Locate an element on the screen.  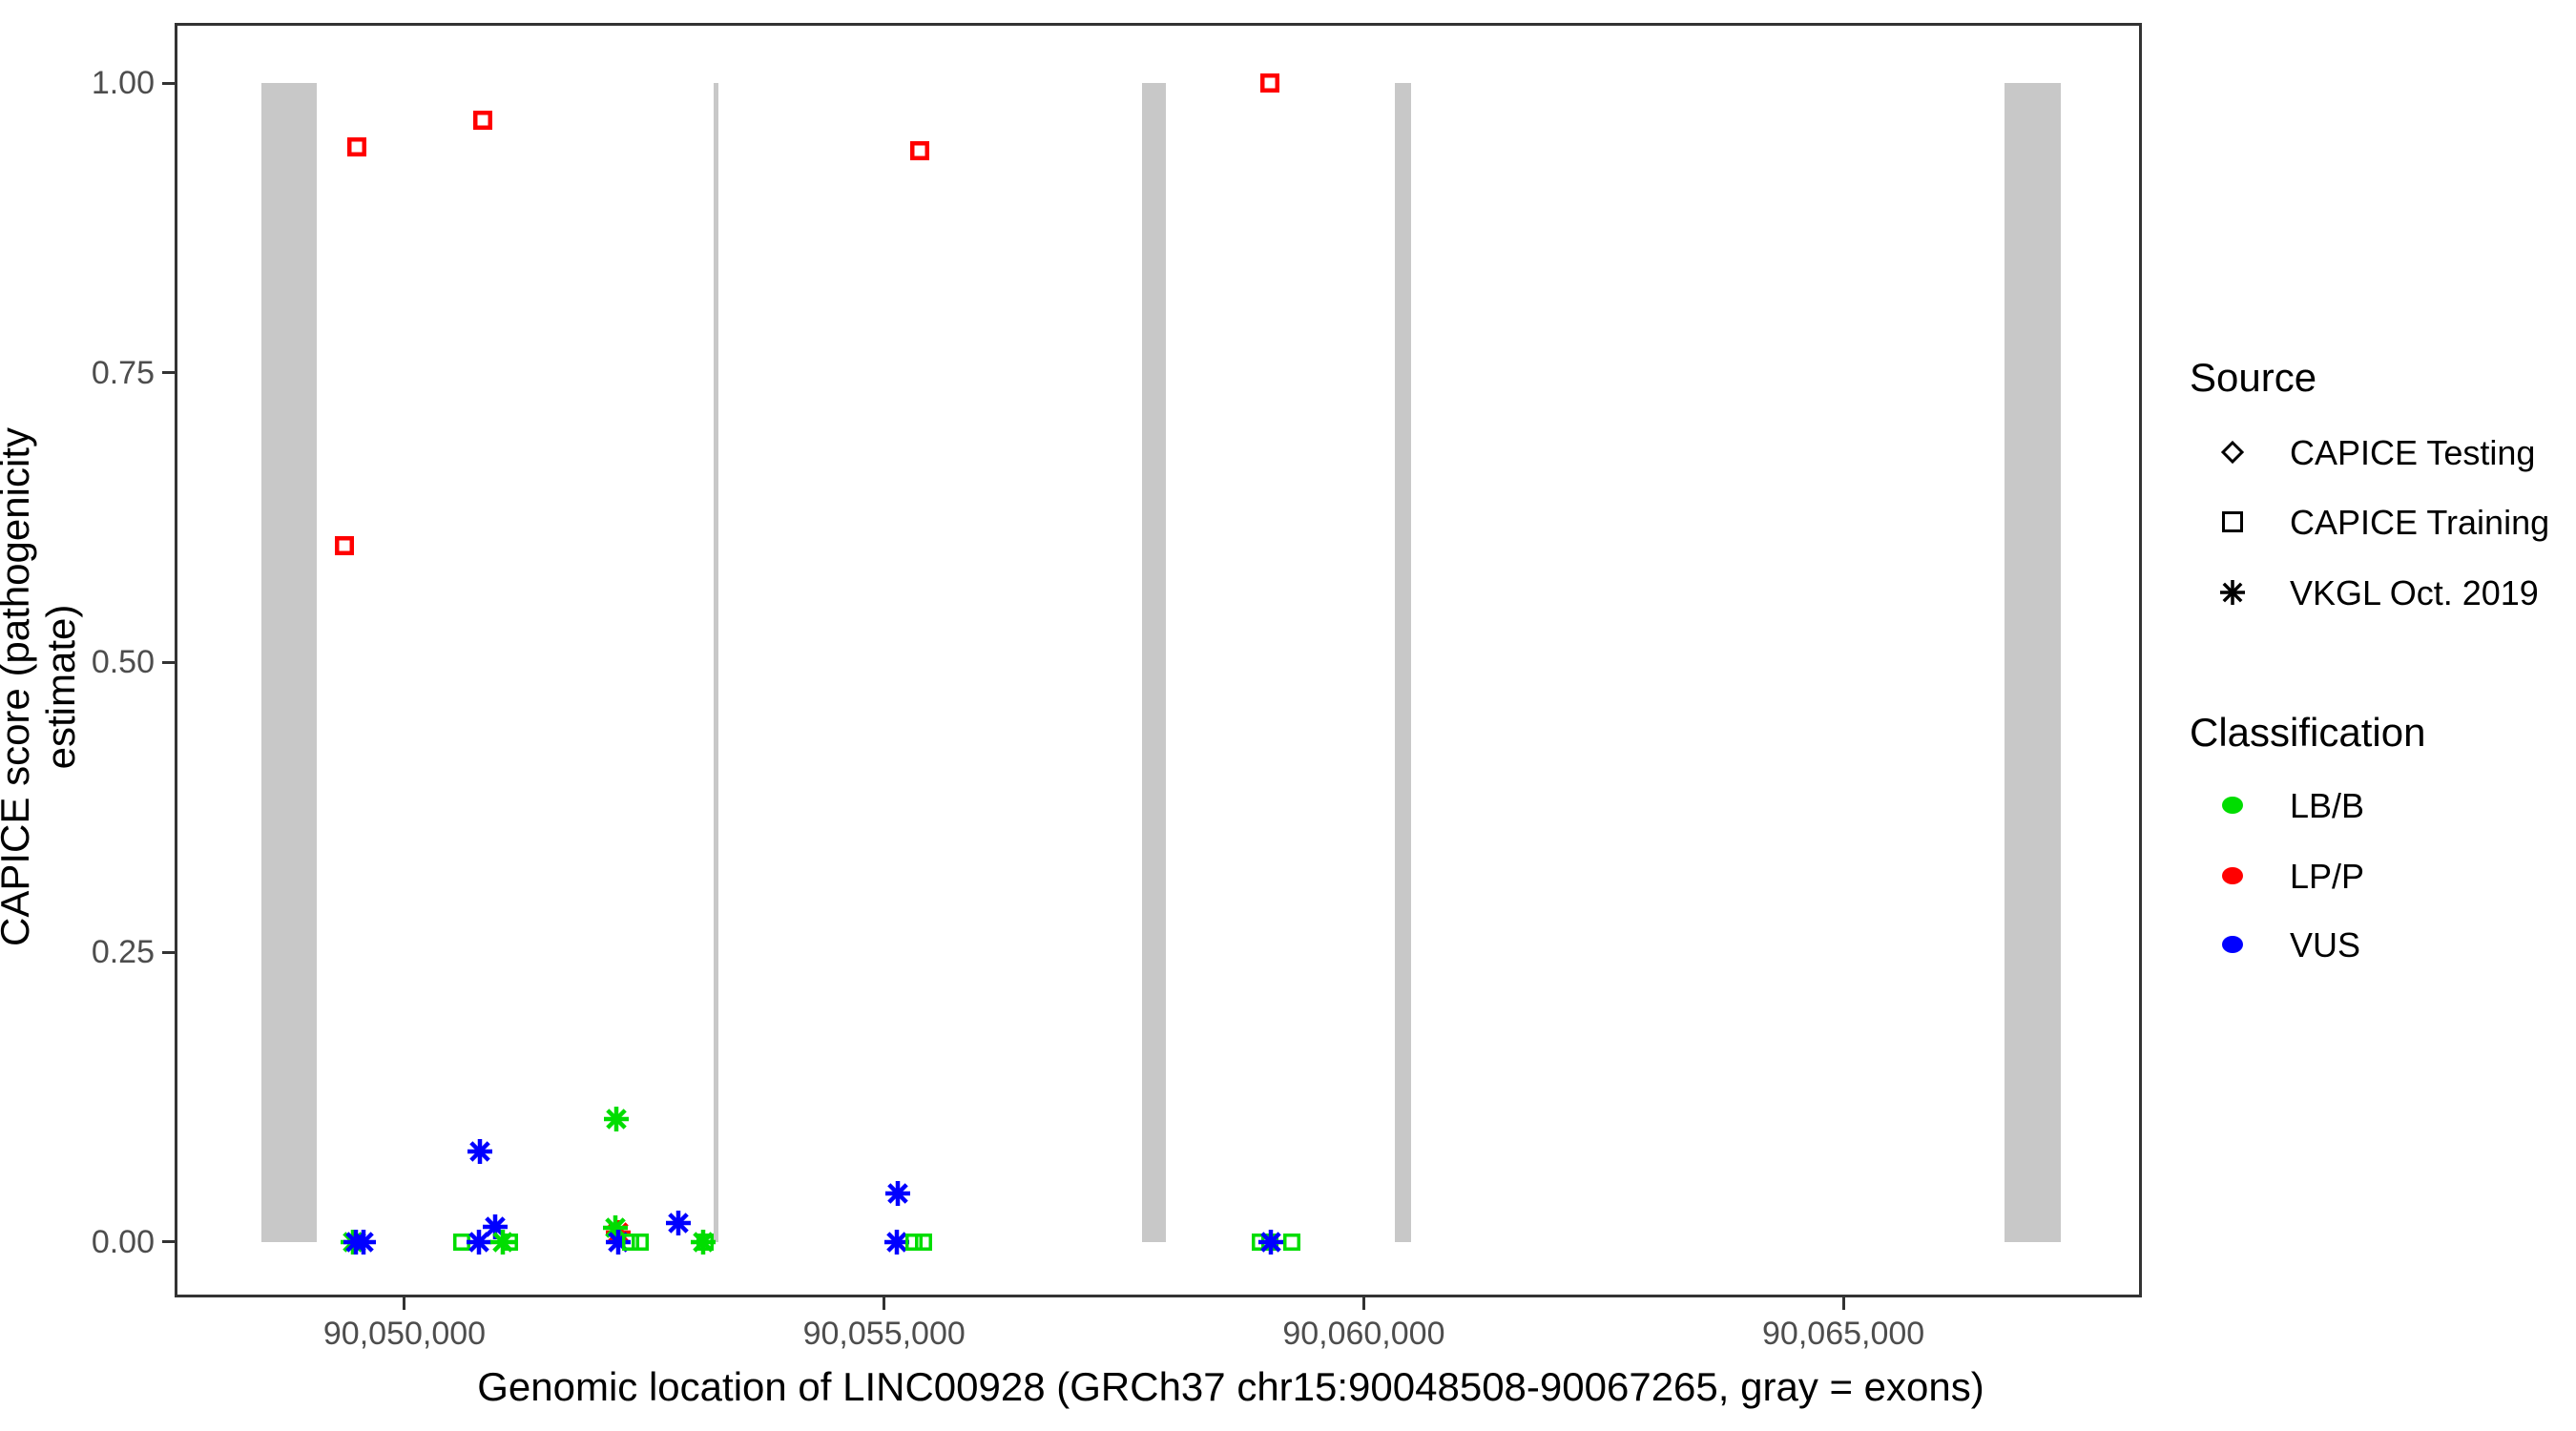
y-tick-label: 1.00 is located at coordinates (123, 83).